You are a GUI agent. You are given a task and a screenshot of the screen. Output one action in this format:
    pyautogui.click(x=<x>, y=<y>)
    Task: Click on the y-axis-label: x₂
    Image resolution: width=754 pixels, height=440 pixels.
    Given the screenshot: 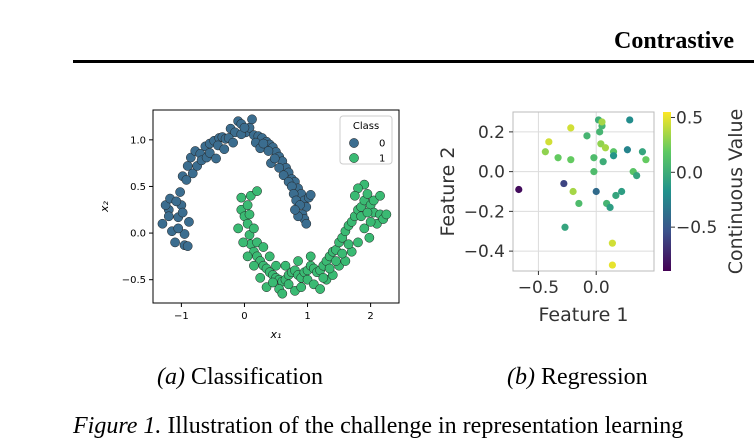 What is the action you would take?
    pyautogui.click(x=104, y=206)
    